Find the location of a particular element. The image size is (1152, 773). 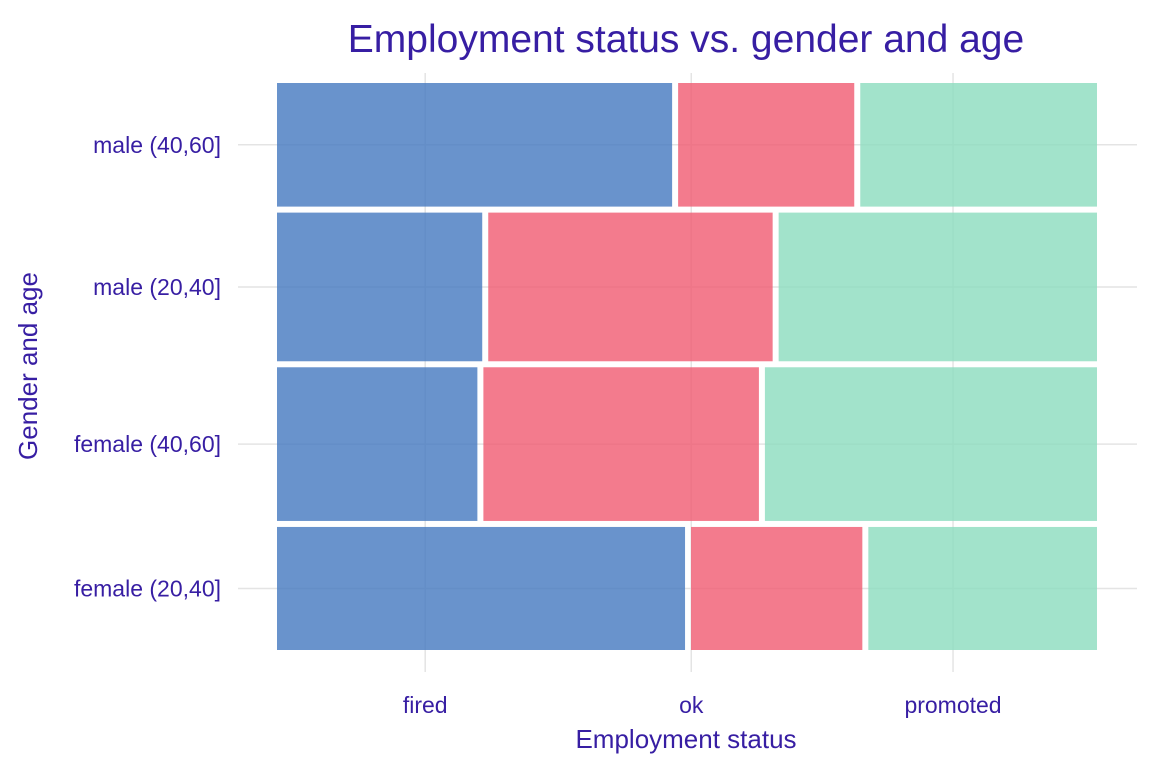

chart-title: Employment status vs. gender and age is located at coordinates (686, 39).